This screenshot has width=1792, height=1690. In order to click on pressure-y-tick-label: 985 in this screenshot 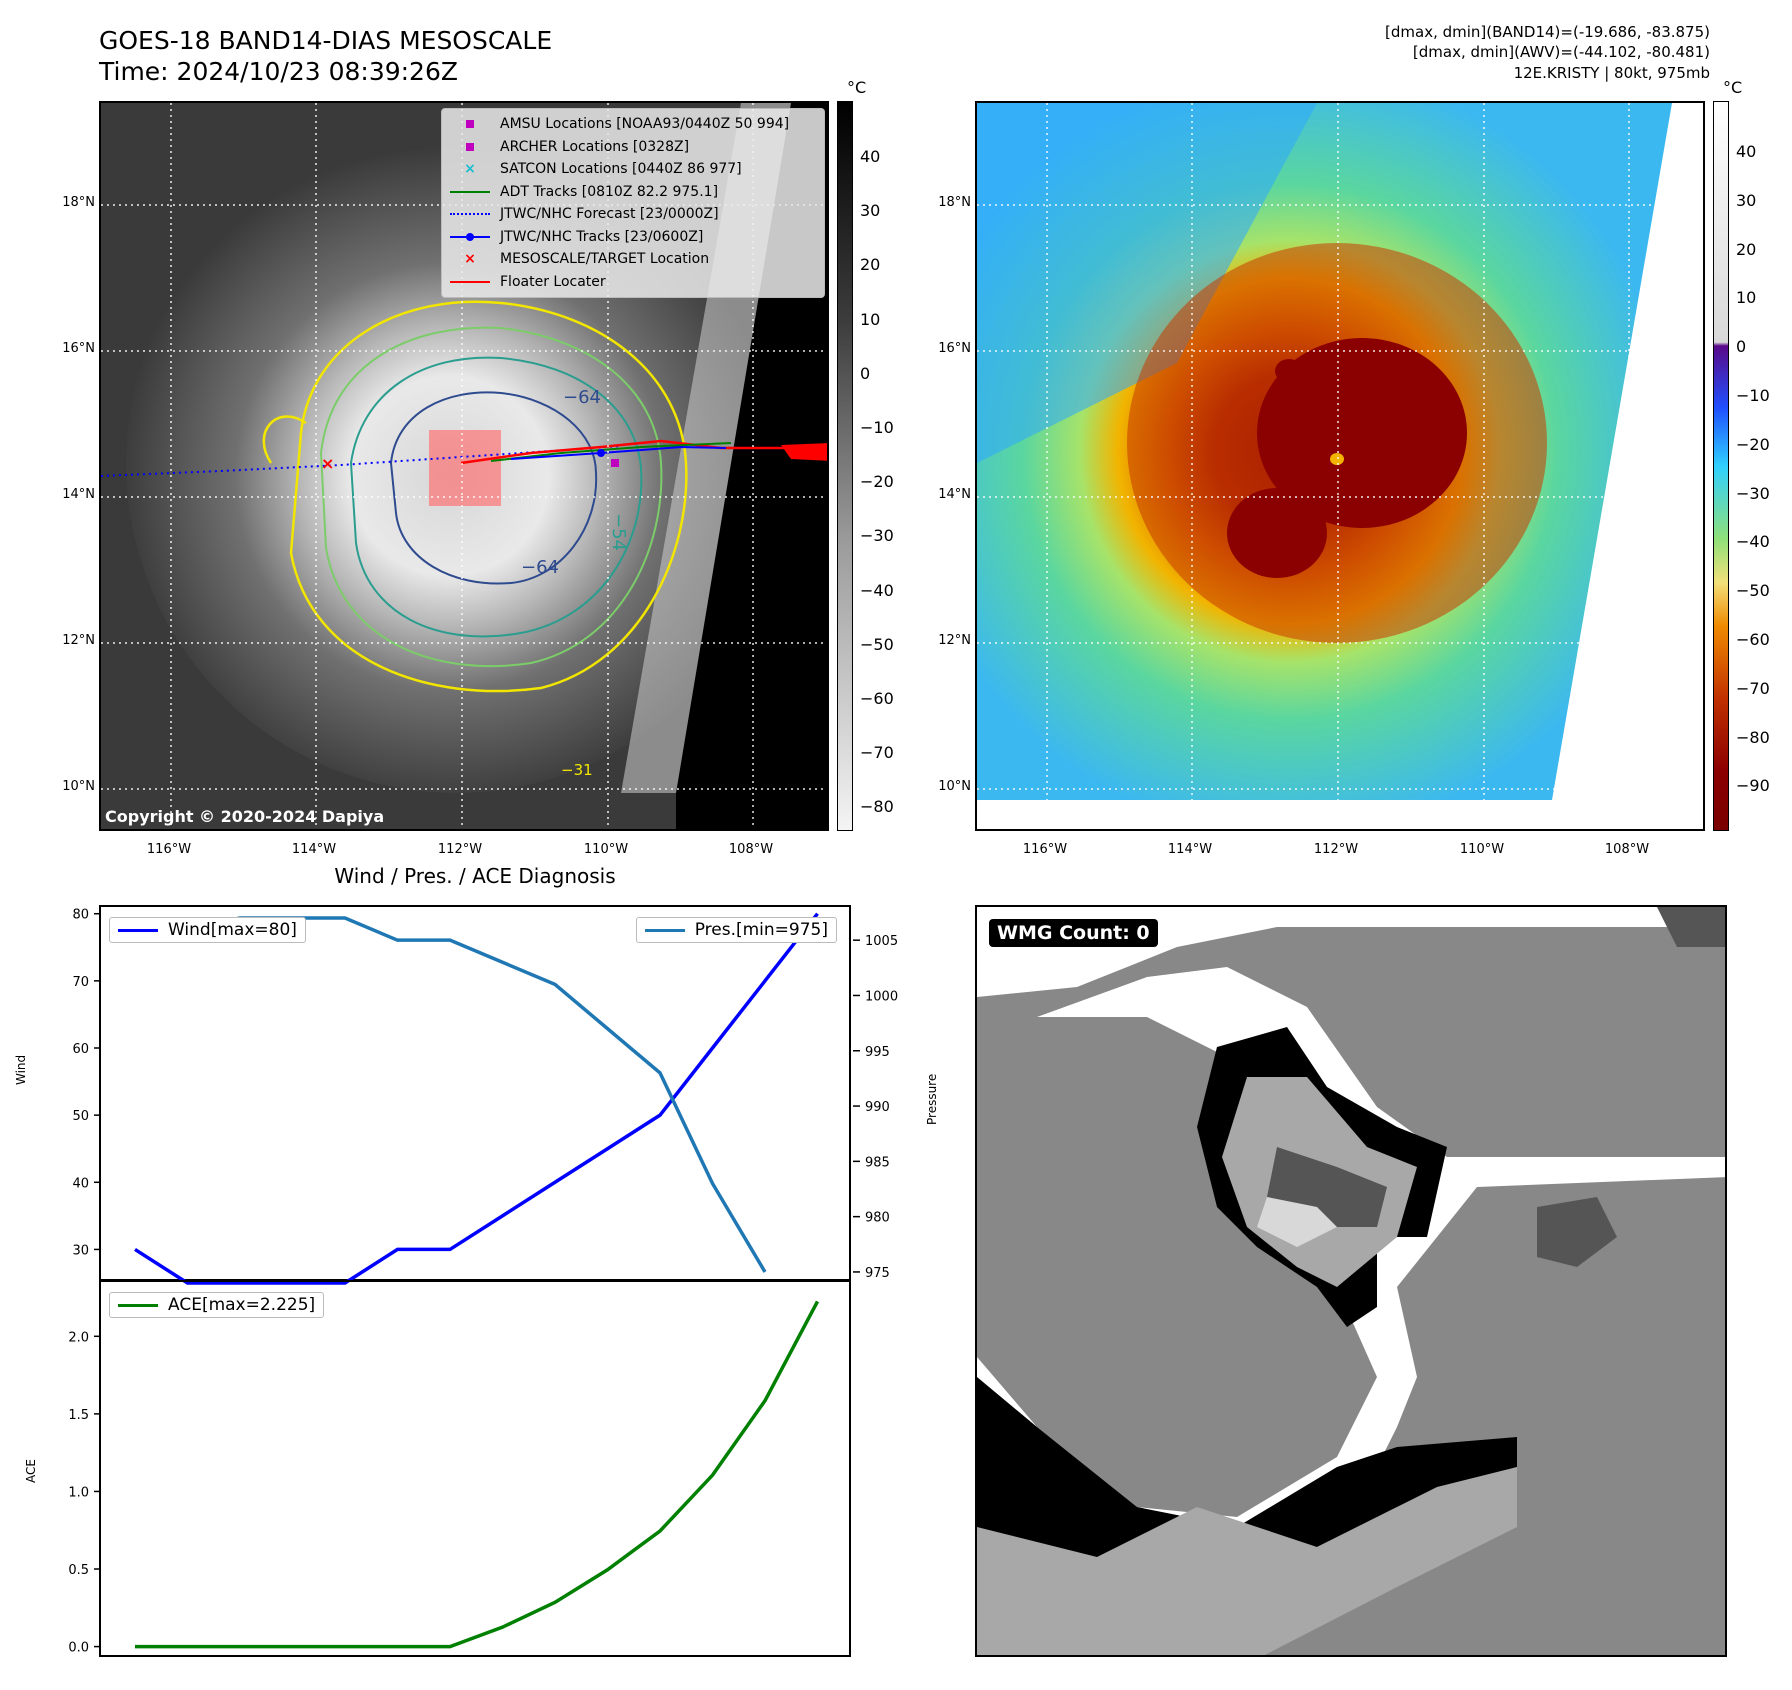, I will do `click(877, 1162)`.